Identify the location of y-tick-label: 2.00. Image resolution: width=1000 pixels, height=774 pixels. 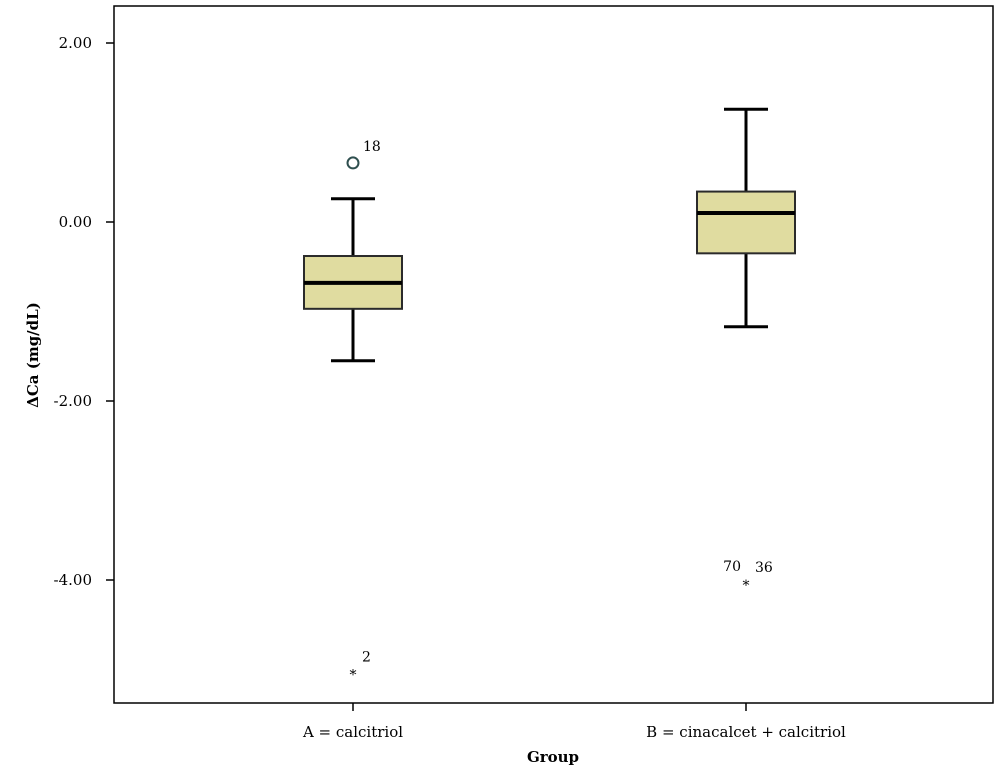
(75, 43).